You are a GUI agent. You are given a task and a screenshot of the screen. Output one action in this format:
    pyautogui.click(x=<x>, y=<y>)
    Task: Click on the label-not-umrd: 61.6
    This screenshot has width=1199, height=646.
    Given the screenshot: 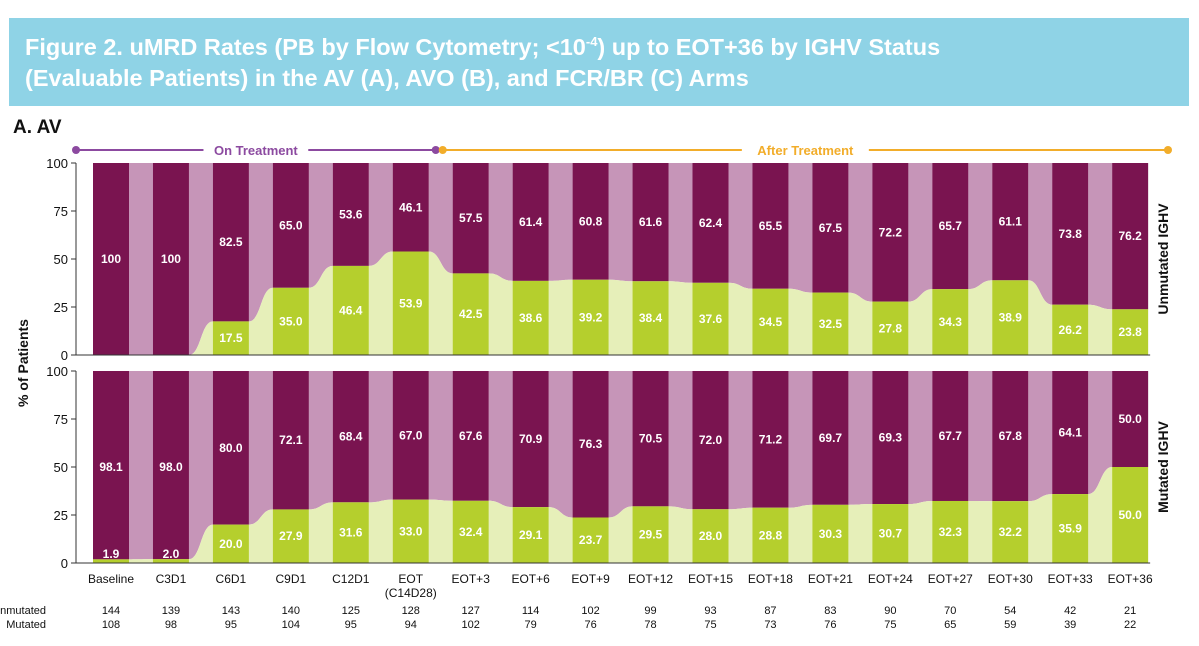 What is the action you would take?
    pyautogui.click(x=651, y=222)
    